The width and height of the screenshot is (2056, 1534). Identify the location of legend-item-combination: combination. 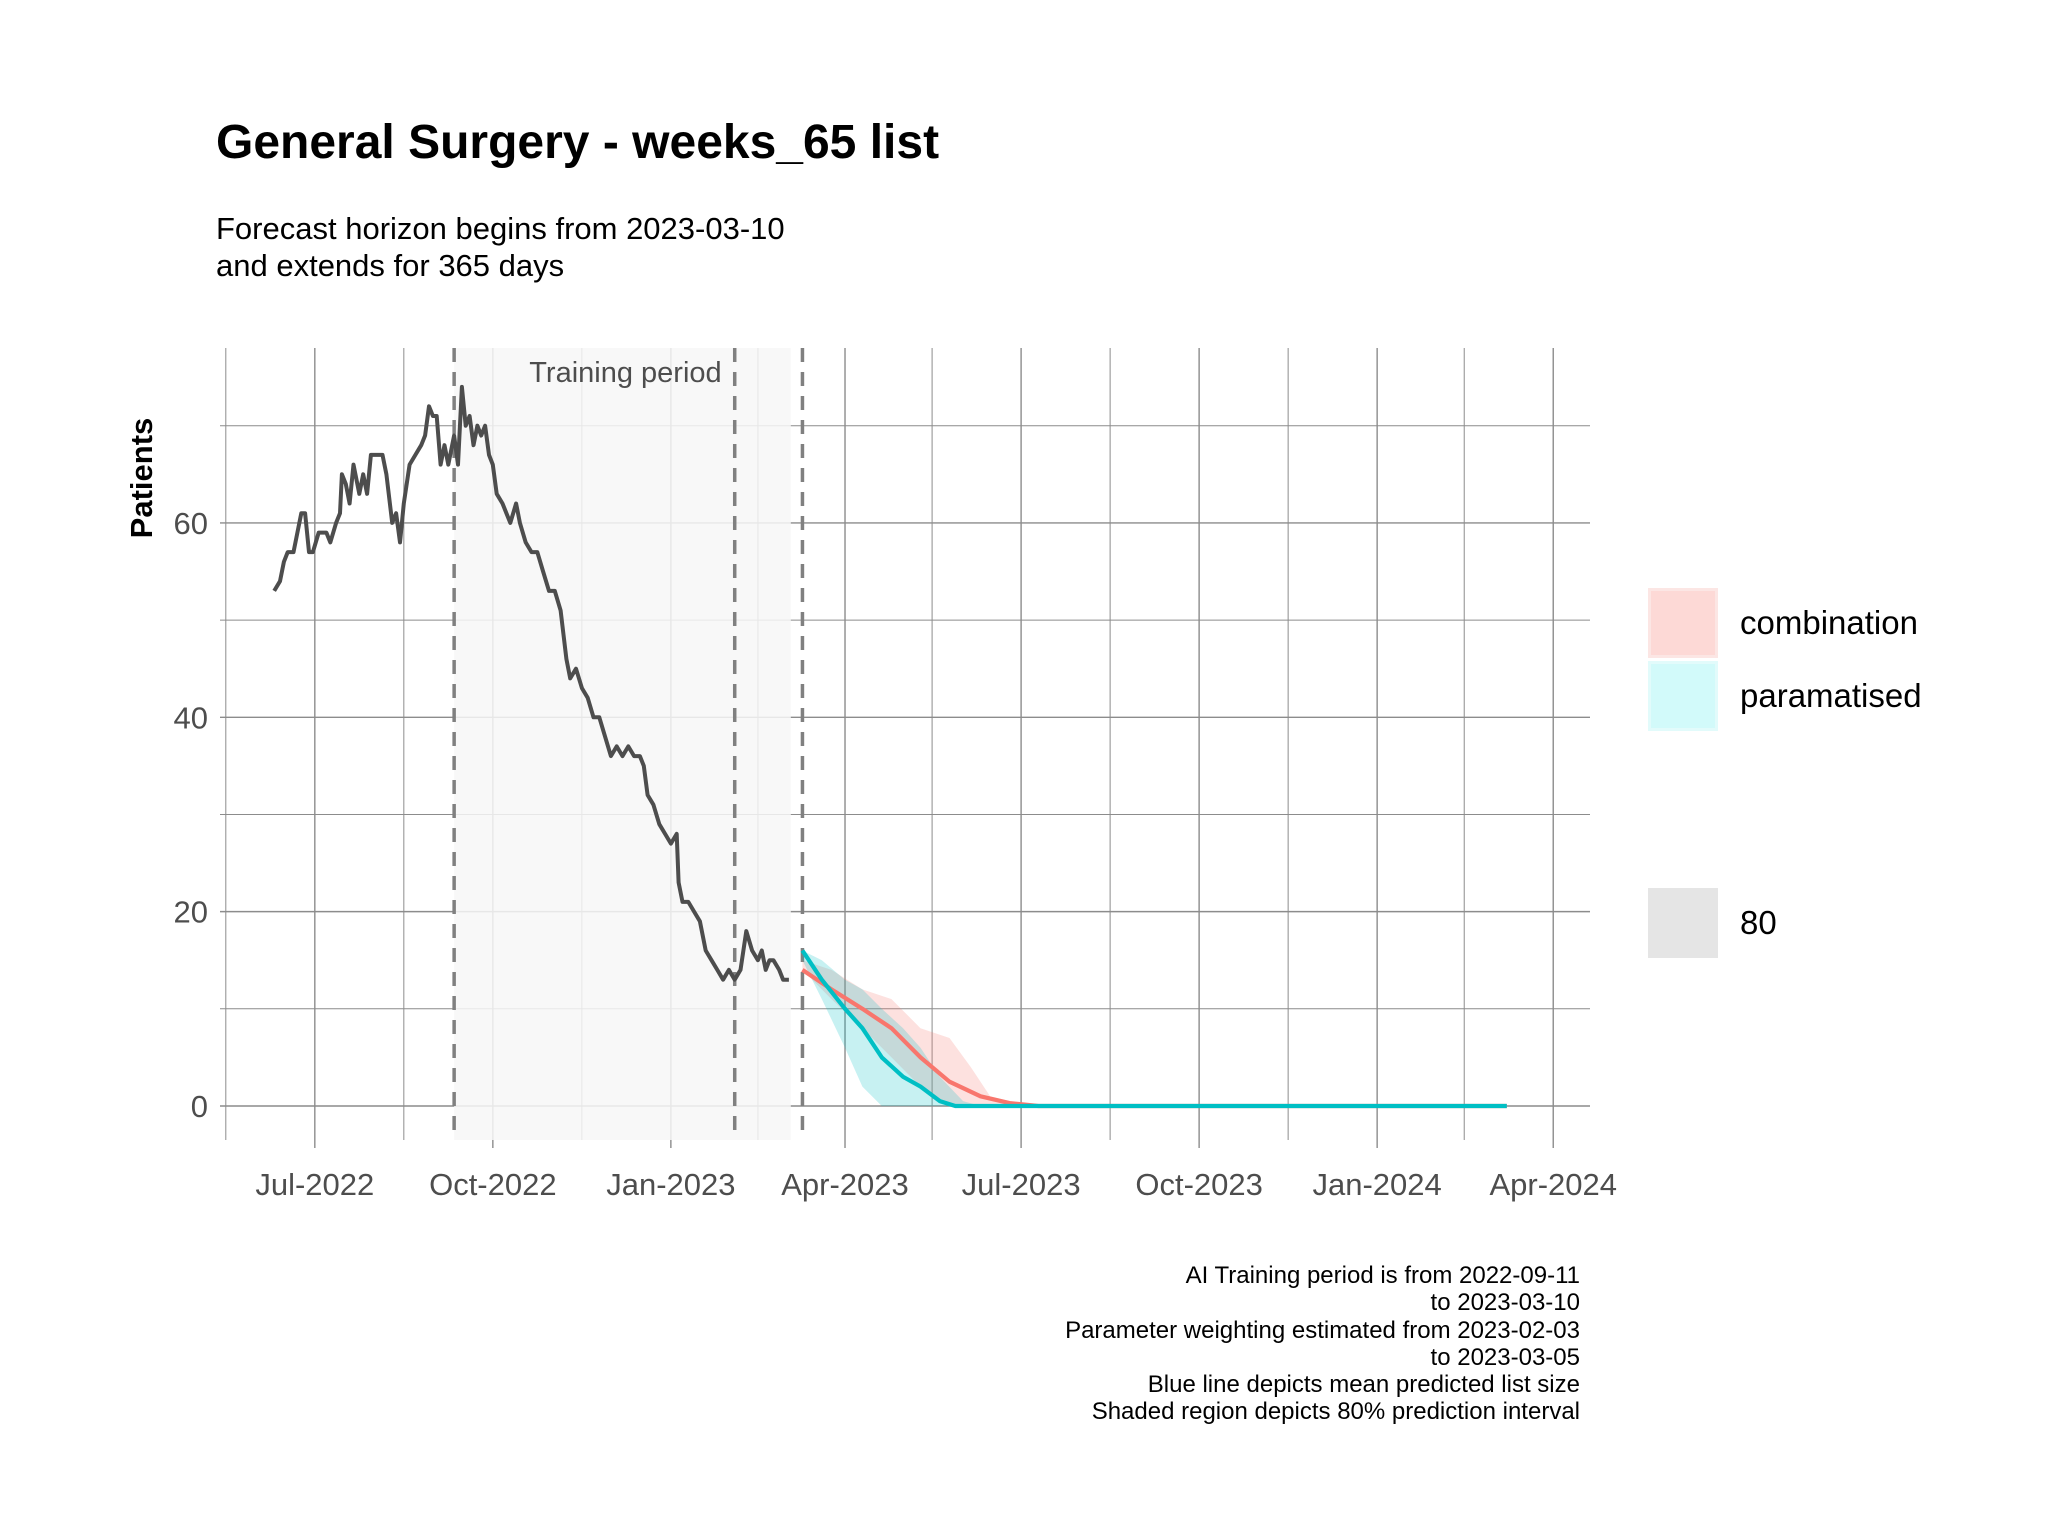
(1818, 623).